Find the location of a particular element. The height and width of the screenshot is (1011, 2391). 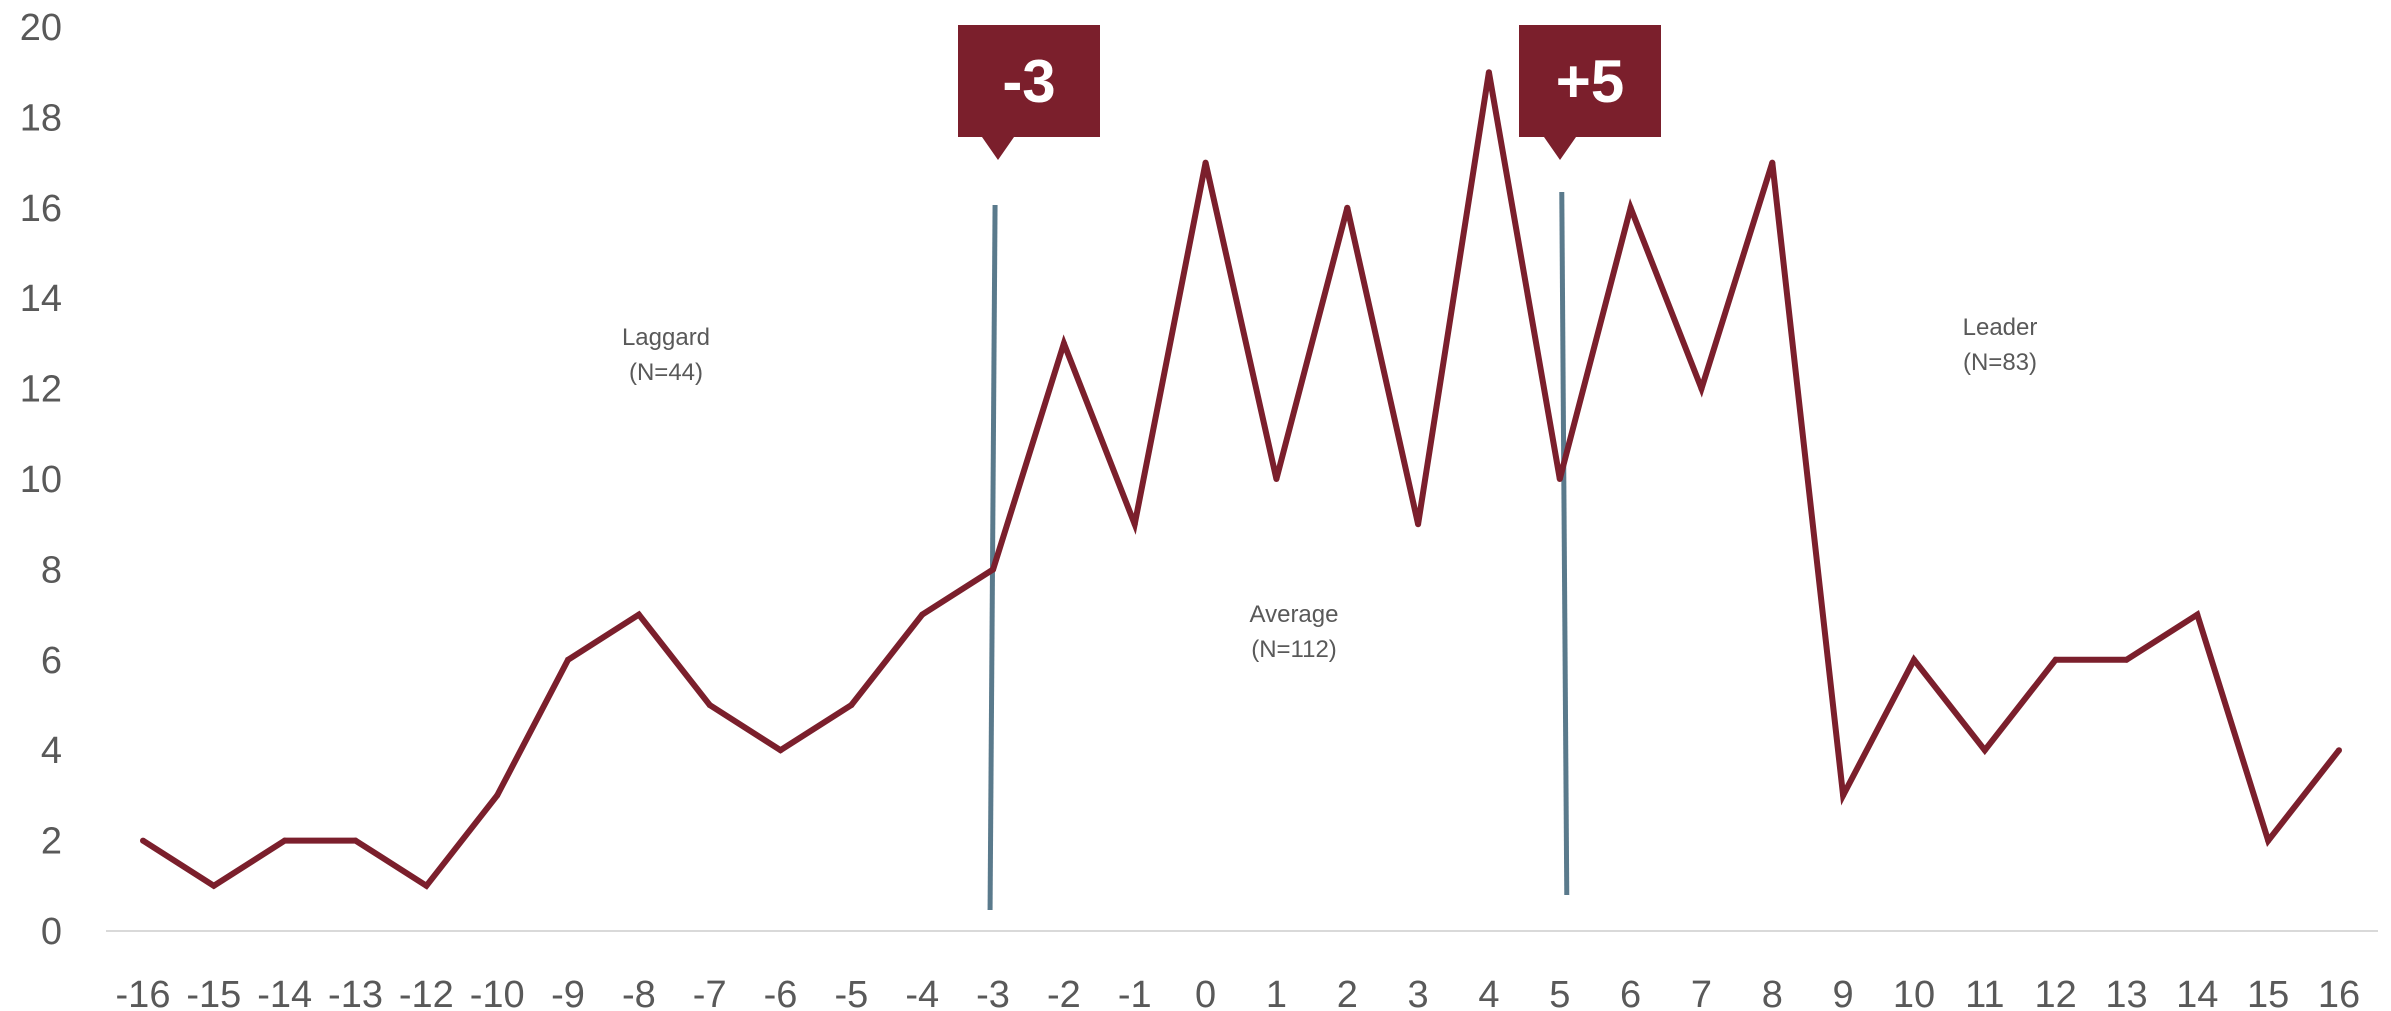

y-tick-label: 20 is located at coordinates (41, 28).